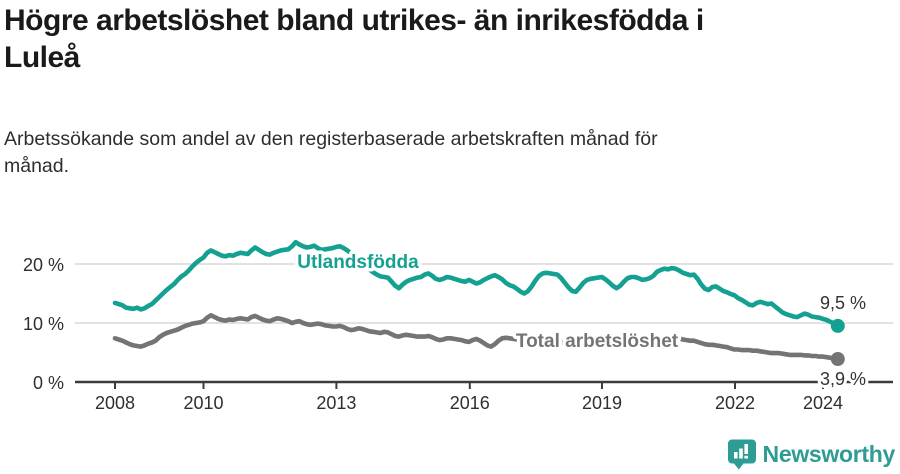 The width and height of the screenshot is (900, 474). Describe the element at coordinates (42, 57) in the screenshot. I see `chart-title-line2: Luleå` at that location.